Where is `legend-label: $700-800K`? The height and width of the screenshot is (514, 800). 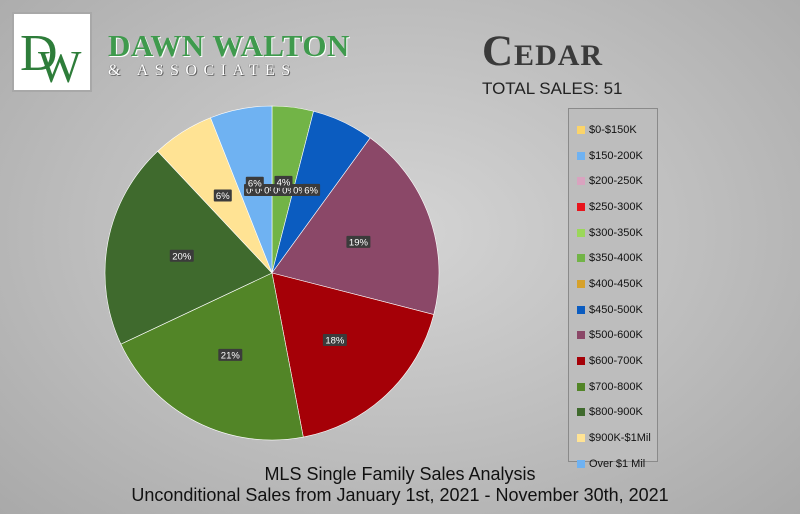
legend-label: $700-800K is located at coordinates (616, 386).